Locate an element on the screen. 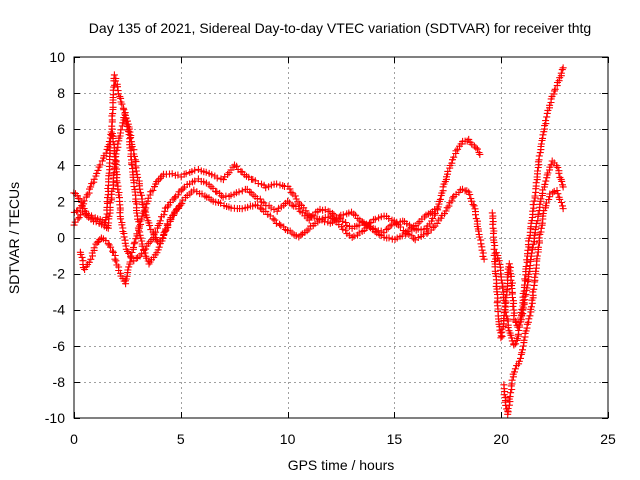 This screenshot has width=640, height=480. x-tick-label: 10 is located at coordinates (288, 439).